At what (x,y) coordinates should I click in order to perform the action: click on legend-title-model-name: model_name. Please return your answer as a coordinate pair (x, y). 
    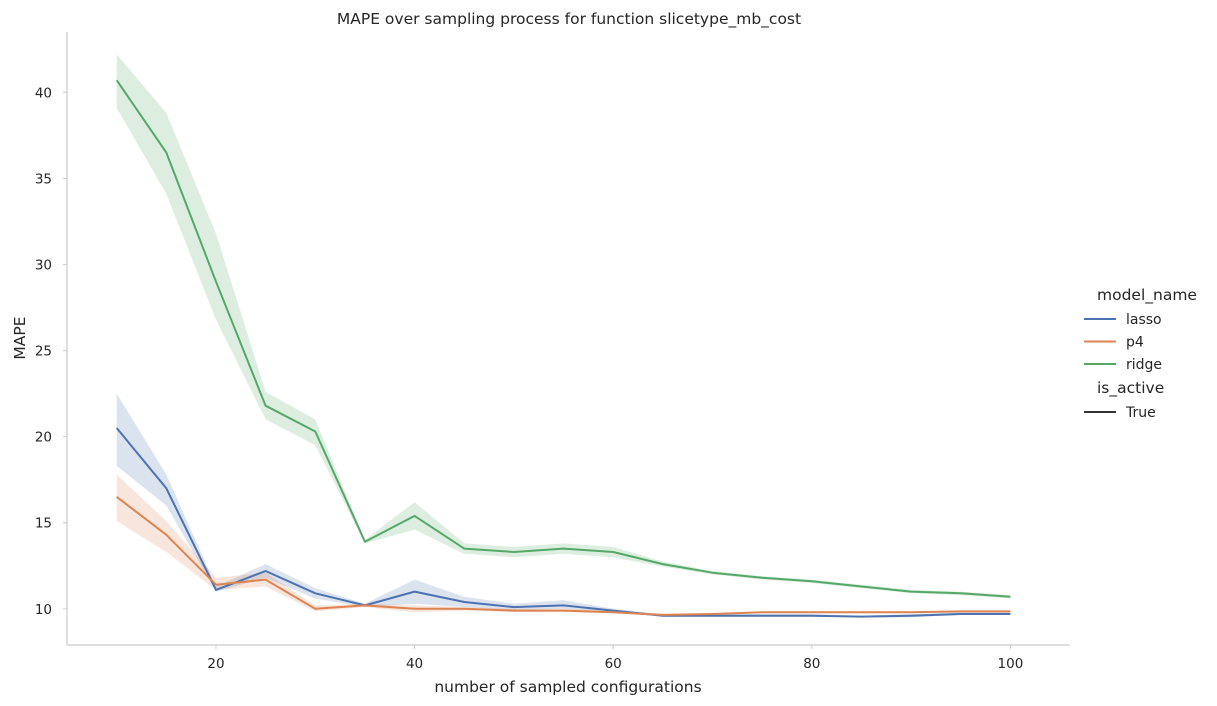
    Looking at the image, I should click on (1147, 295).